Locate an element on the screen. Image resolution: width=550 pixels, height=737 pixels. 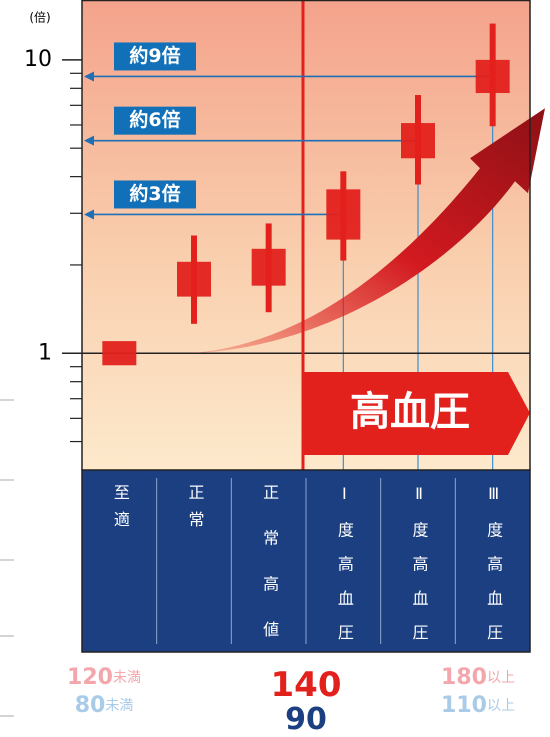
annotation-label: 約9倍 is located at coordinates (154, 55).